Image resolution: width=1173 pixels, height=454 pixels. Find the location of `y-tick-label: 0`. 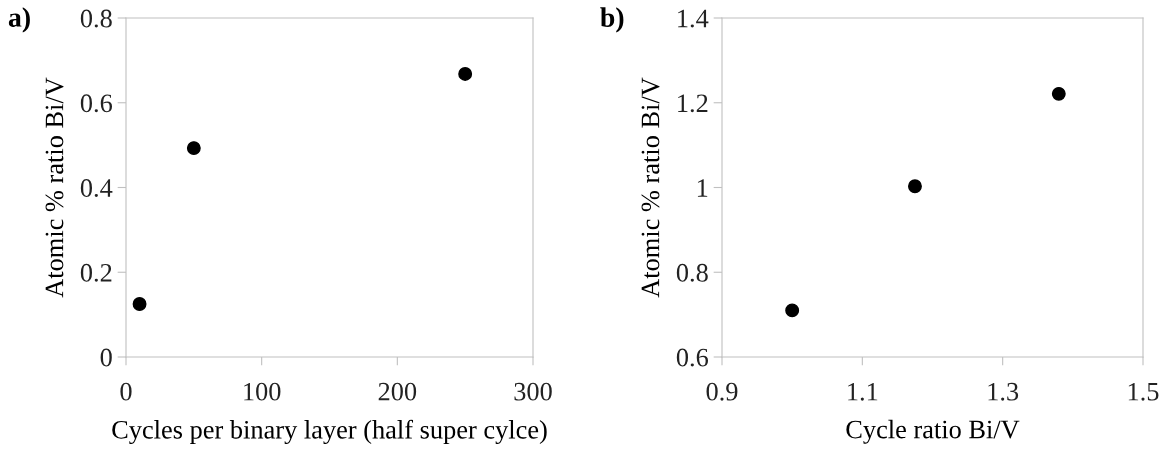

y-tick-label: 0 is located at coordinates (106, 357).